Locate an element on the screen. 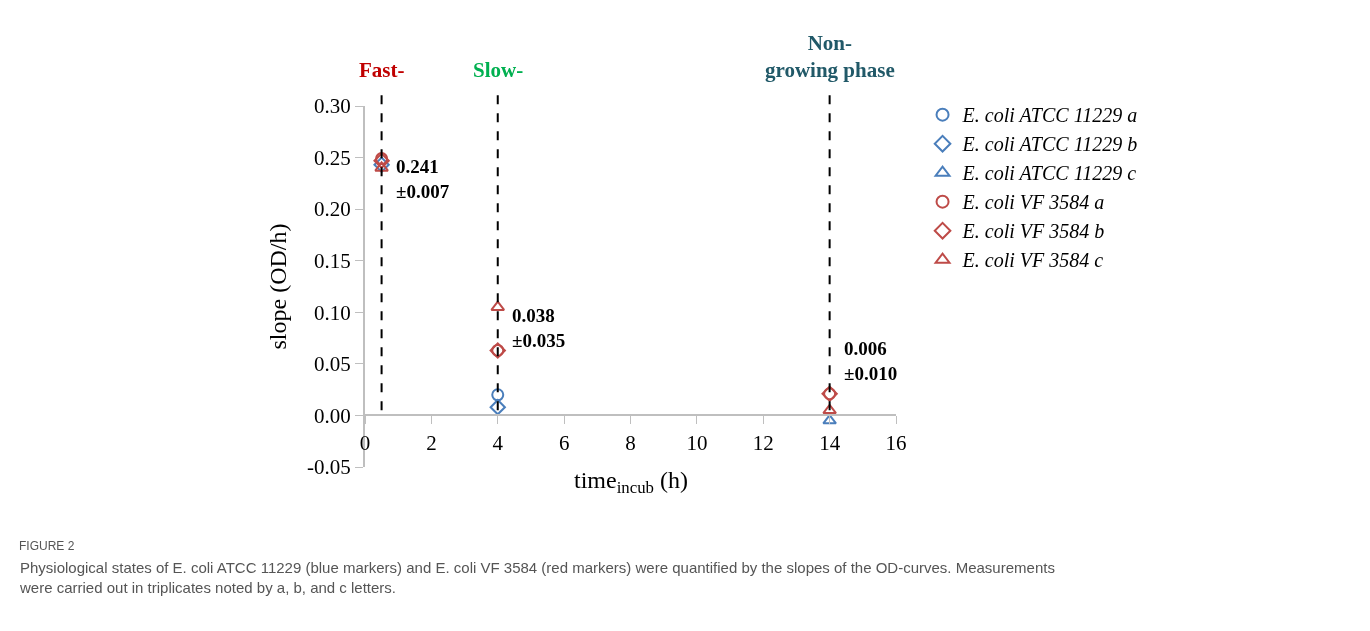 The width and height of the screenshot is (1370, 631). ref-line-label: Slow- is located at coordinates (498, 70).